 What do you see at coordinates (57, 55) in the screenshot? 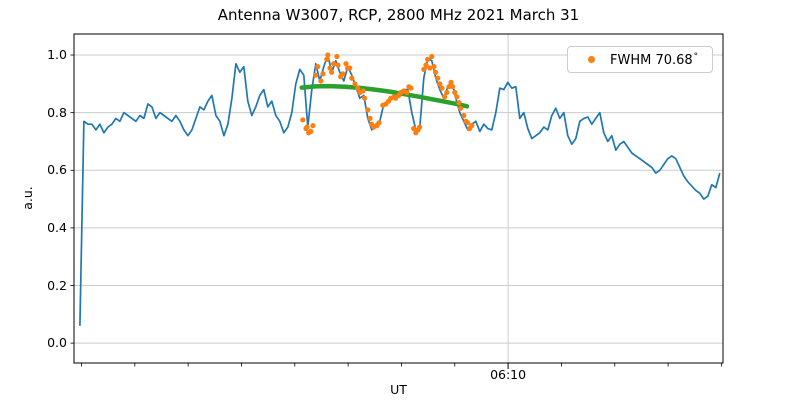
I see `y-tick-label: 1.0` at bounding box center [57, 55].